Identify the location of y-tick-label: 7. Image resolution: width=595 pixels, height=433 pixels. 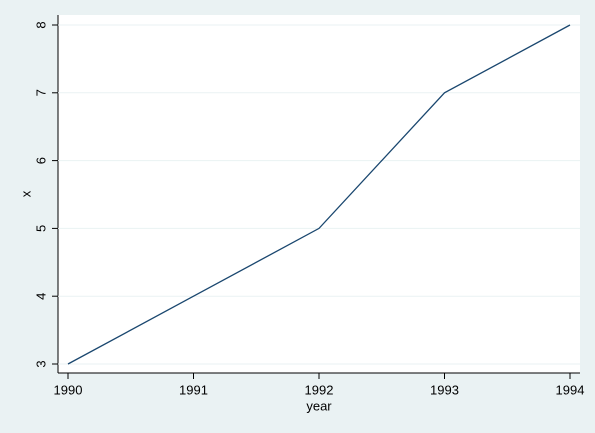
(40, 92).